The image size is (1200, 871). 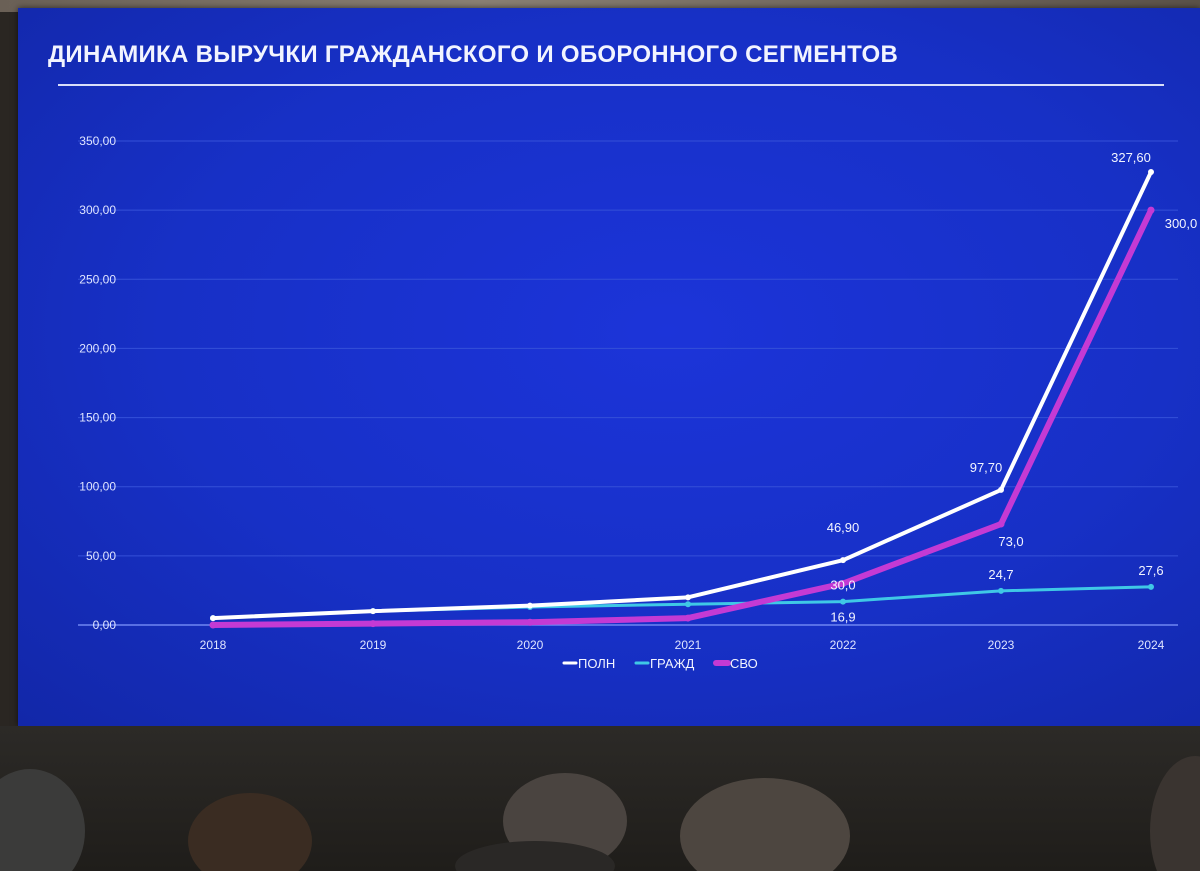 I want to click on y-tick-label: 200,00, so click(x=97, y=348).